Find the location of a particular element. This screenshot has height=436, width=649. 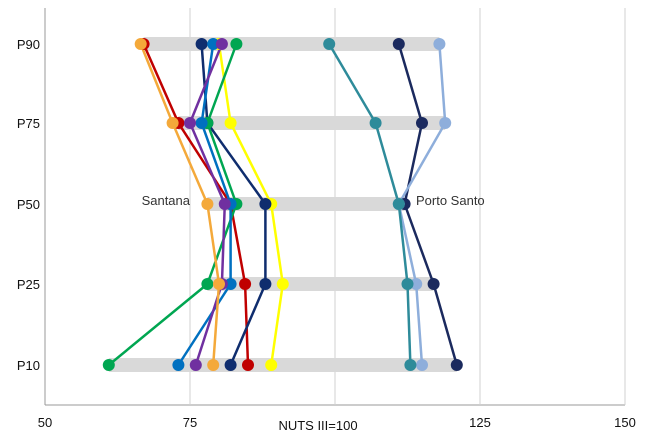

series-point-4-p10 is located at coordinates (248, 365).